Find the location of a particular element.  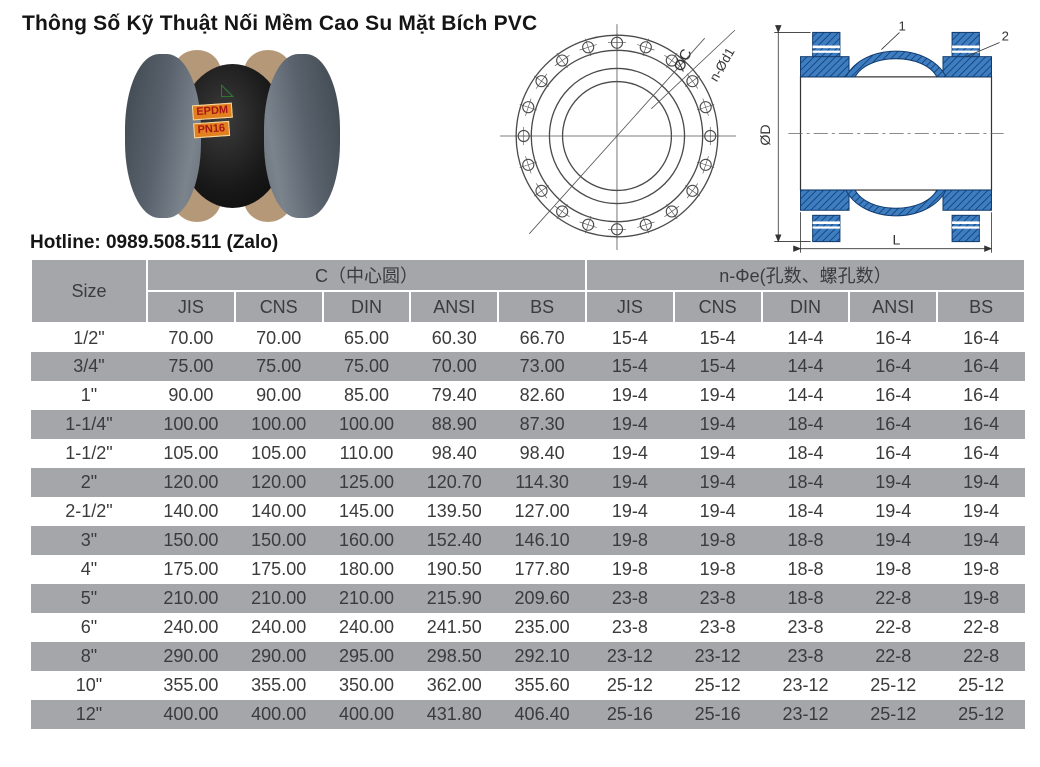

cross-section-drawing: ØD L 1 2 is located at coordinates (883, 135).